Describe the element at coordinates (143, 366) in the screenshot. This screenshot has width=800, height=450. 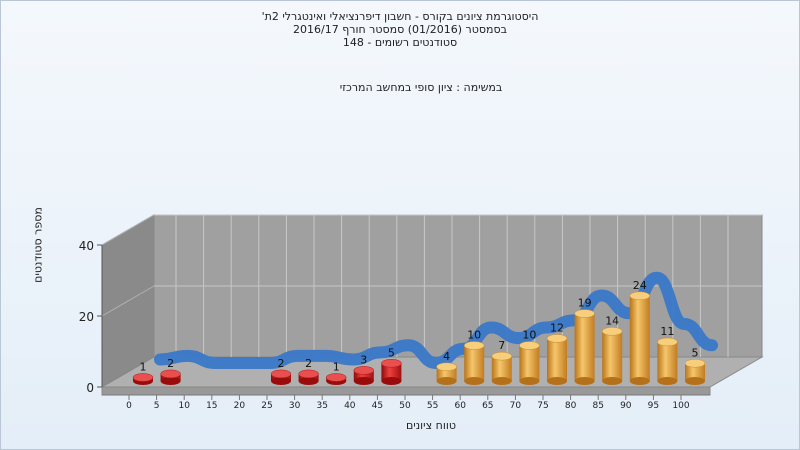
I see `bar-value-label: 1` at that location.